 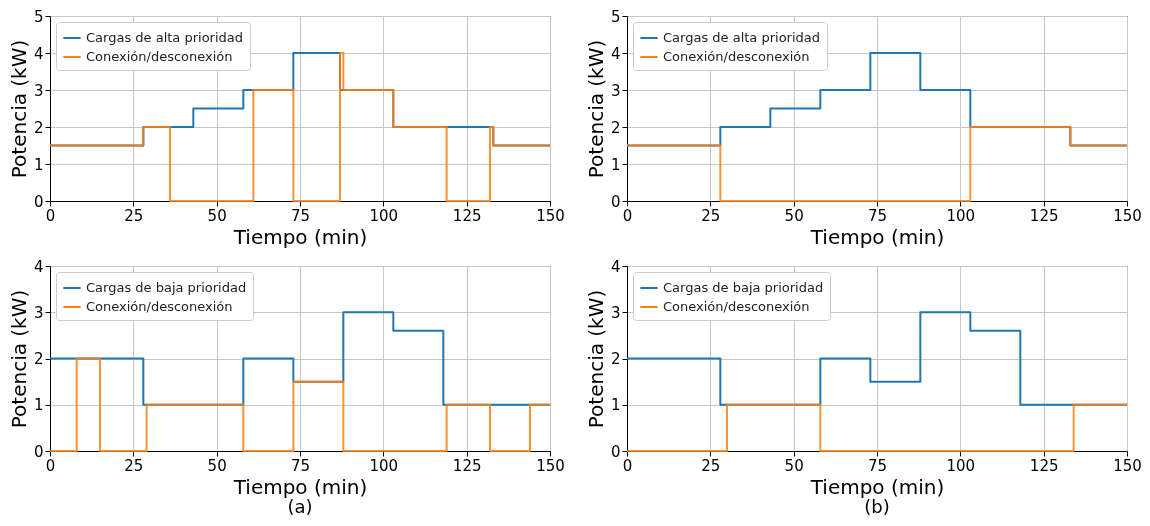 What do you see at coordinates (300, 506) in the screenshot?
I see `text: (a)` at bounding box center [300, 506].